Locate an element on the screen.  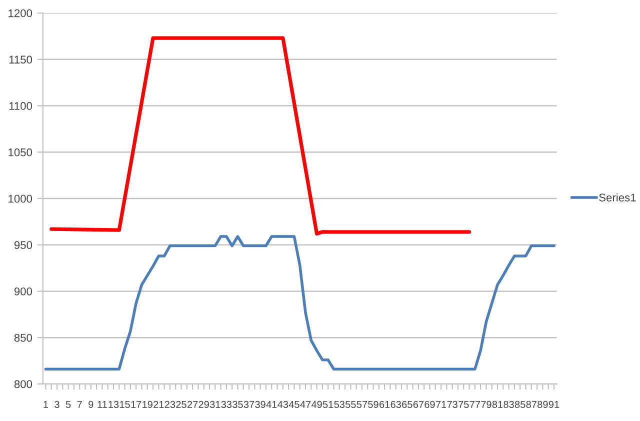
x-tick-label: 5 is located at coordinates (68, 404).